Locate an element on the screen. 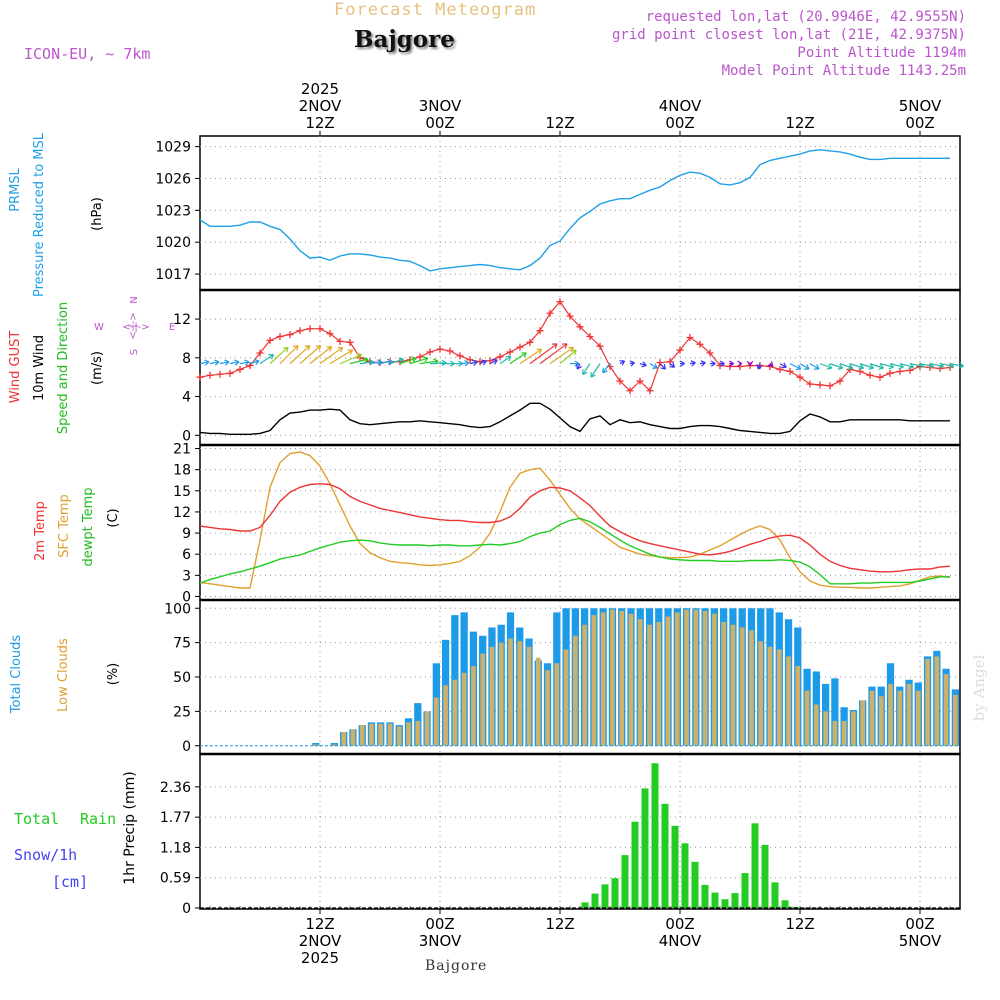  temp2m-label: 2m Temp is located at coordinates (40, 531).